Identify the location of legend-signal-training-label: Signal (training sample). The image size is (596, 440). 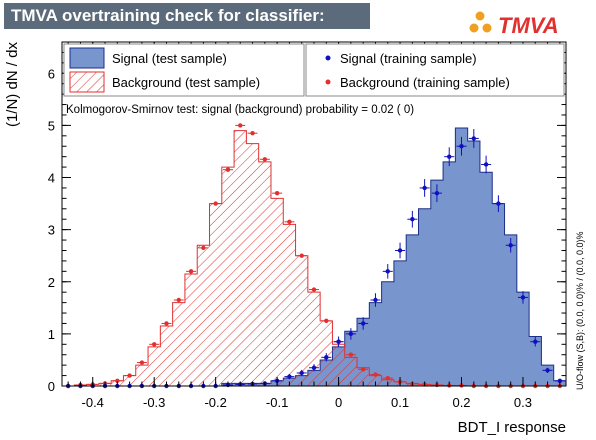
(408, 58).